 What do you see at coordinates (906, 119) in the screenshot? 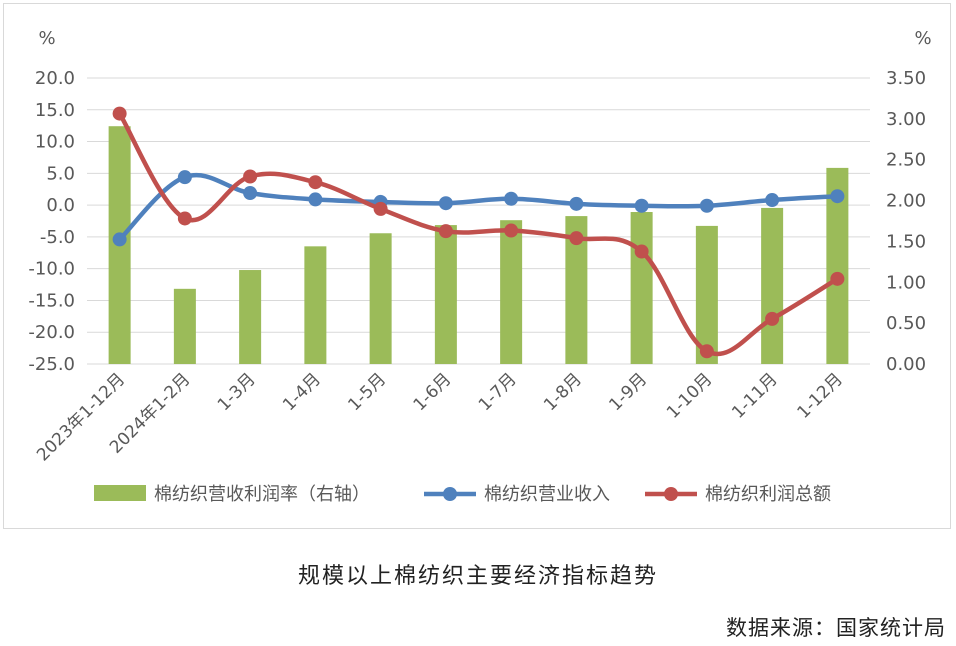
I see `right-tick-label: 3.00` at bounding box center [906, 119].